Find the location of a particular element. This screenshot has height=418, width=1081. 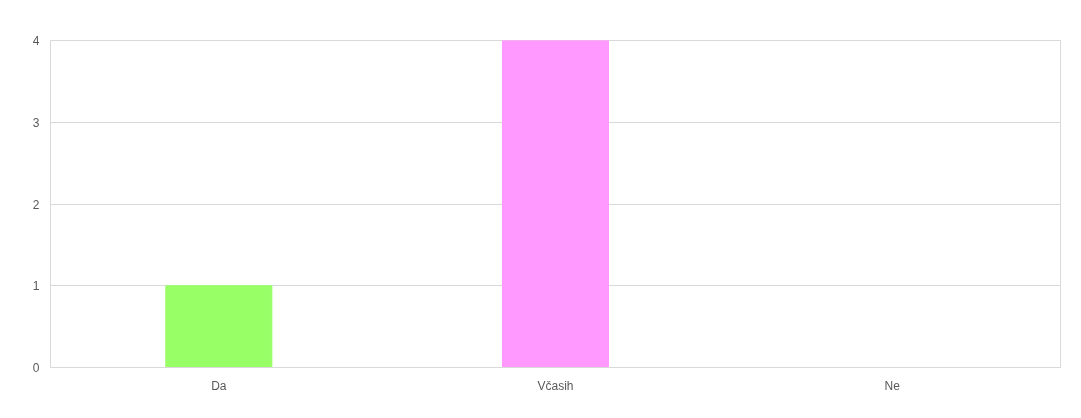

x-tick-label: Včasih is located at coordinates (555, 385).